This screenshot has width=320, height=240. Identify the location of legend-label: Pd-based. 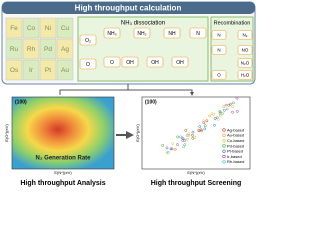
(235, 145).